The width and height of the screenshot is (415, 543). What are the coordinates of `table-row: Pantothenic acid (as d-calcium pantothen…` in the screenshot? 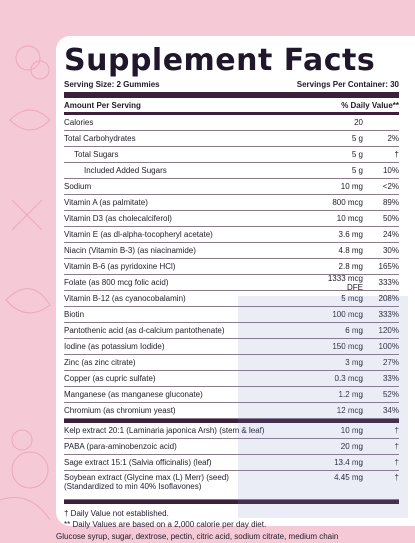 It's located at (231, 331).